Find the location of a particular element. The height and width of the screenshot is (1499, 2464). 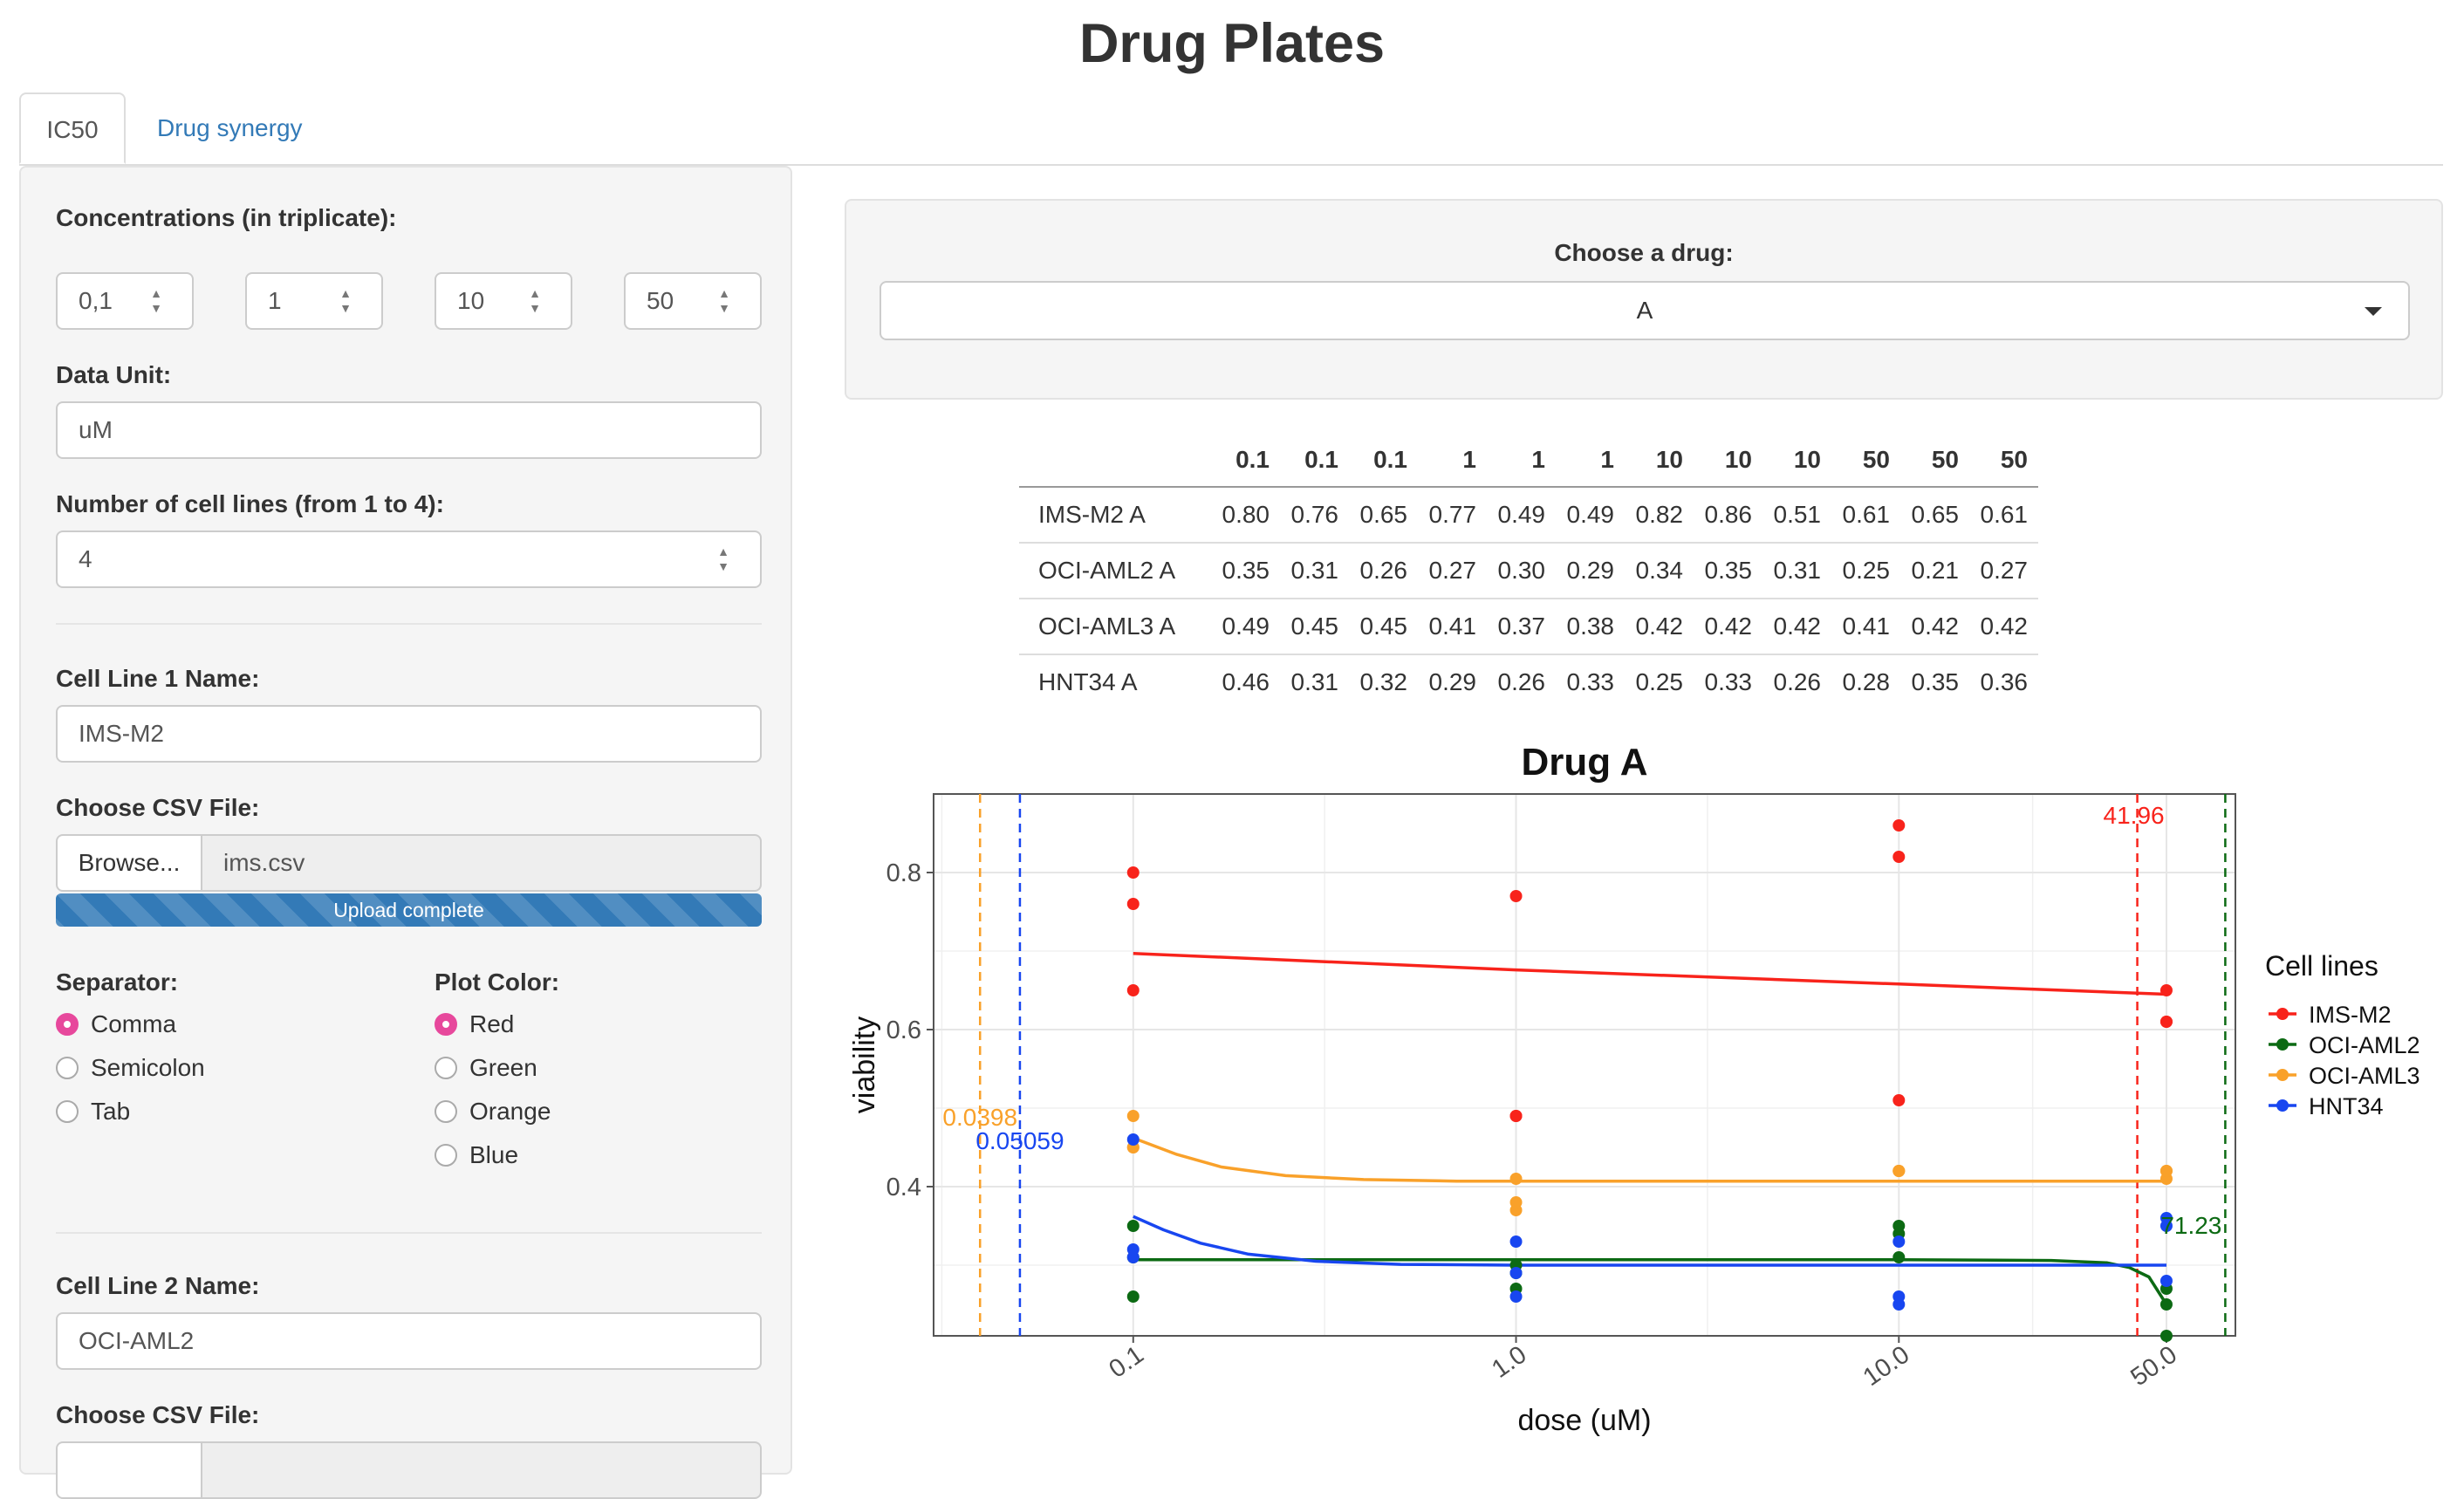

table-cell: 0.35 is located at coordinates (1728, 571).